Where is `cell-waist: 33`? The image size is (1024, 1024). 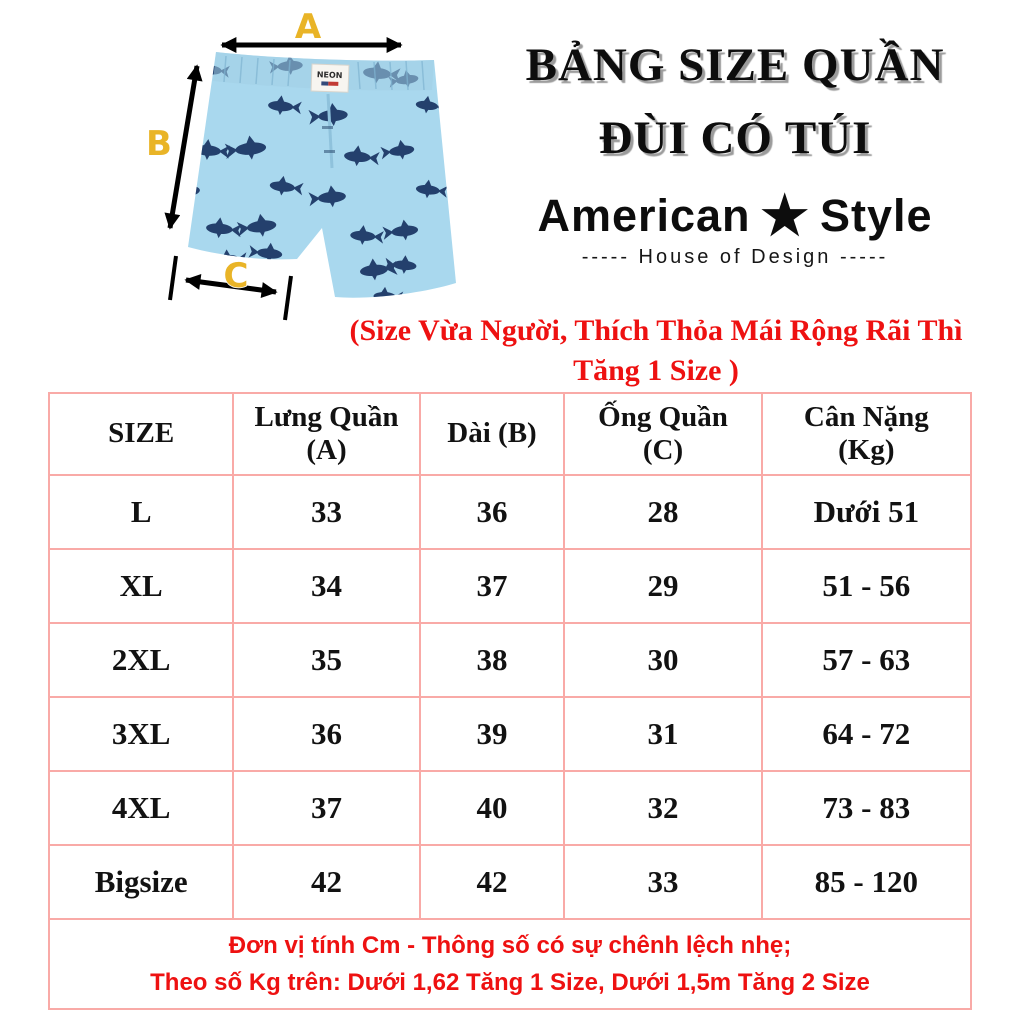 cell-waist: 33 is located at coordinates (326, 512).